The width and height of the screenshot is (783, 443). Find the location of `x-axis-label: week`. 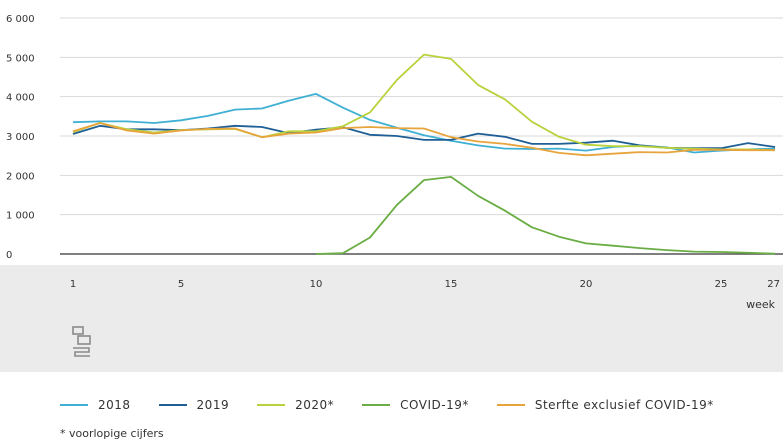

x-axis-label: week is located at coordinates (761, 304).